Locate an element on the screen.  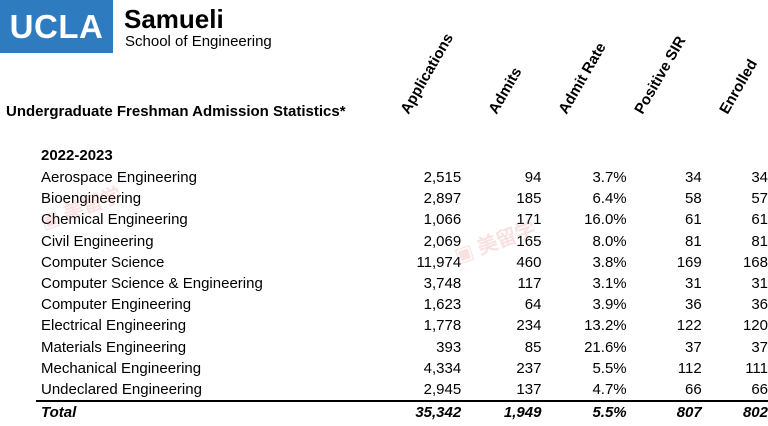
row-positive-sir: 37 is located at coordinates (693, 347).